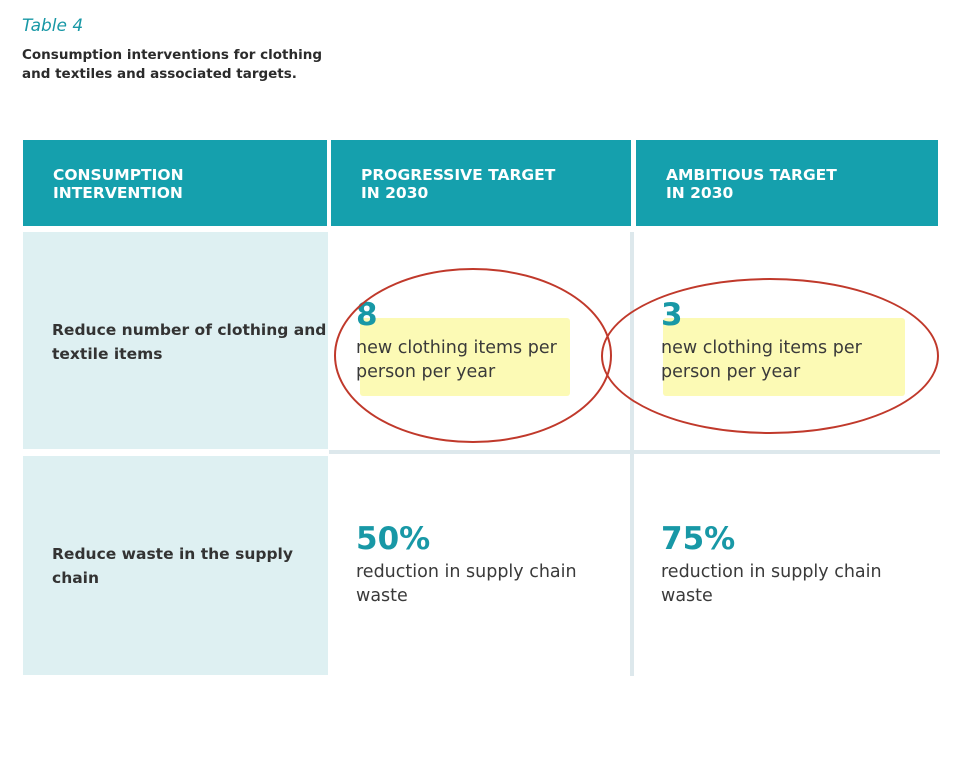  Describe the element at coordinates (698, 539) in the screenshot. I see `target-value: 75%` at that location.